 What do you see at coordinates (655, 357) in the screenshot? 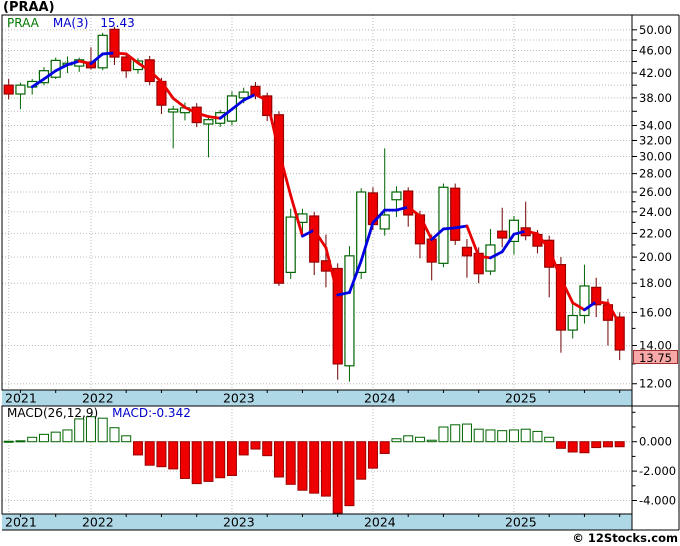
I see `last-price-badge: 13.75` at bounding box center [655, 357].